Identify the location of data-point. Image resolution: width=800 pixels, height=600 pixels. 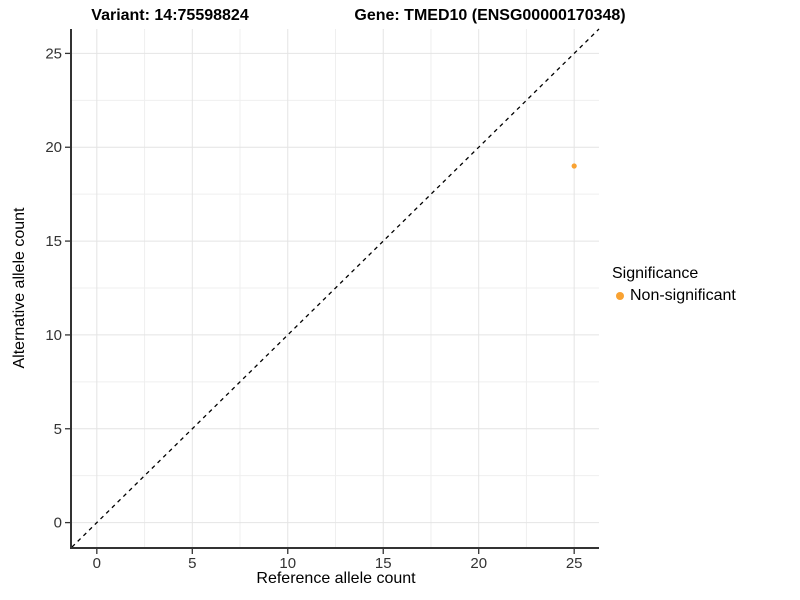
(574, 166).